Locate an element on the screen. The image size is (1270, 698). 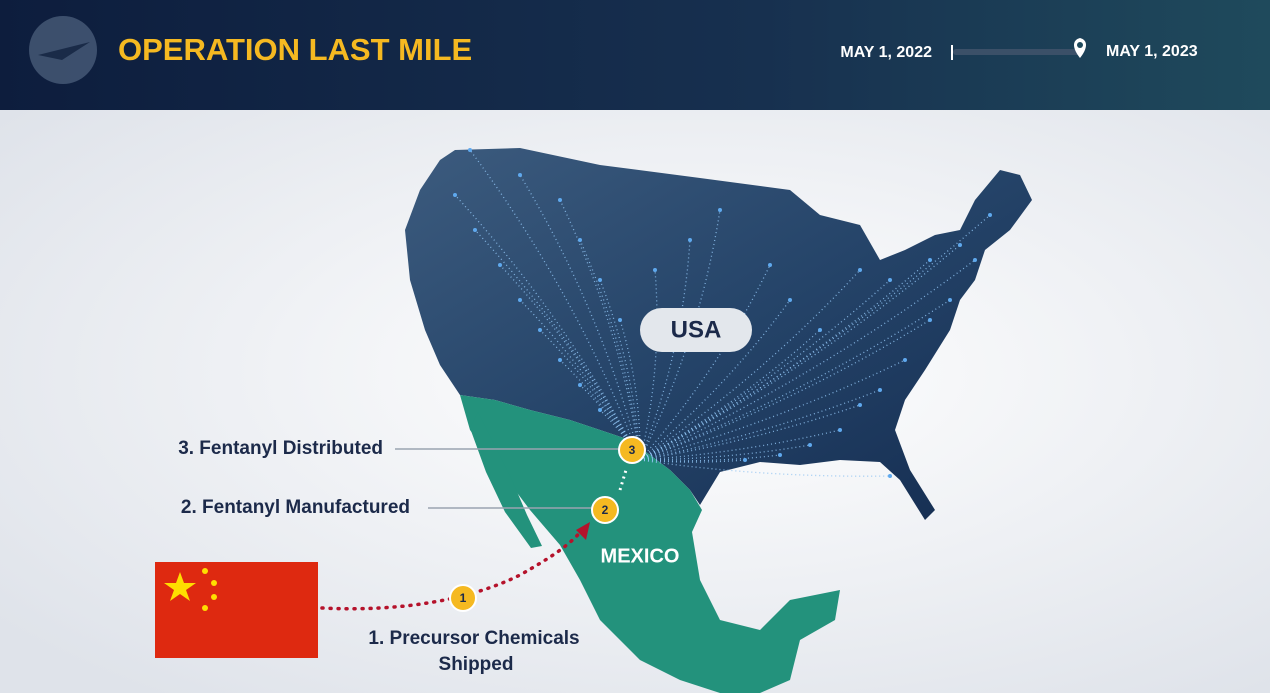
flag-stars is located at coordinates (190, 589).